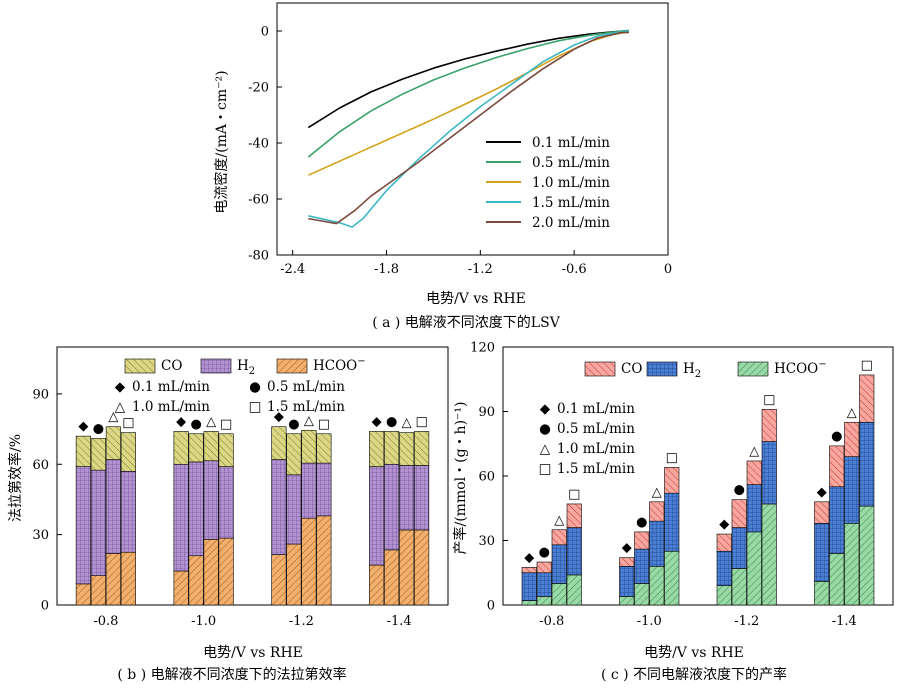 The width and height of the screenshot is (900, 688). Describe the element at coordinates (482, 348) in the screenshot. I see `panel-c-y-tick-label: 120` at that location.